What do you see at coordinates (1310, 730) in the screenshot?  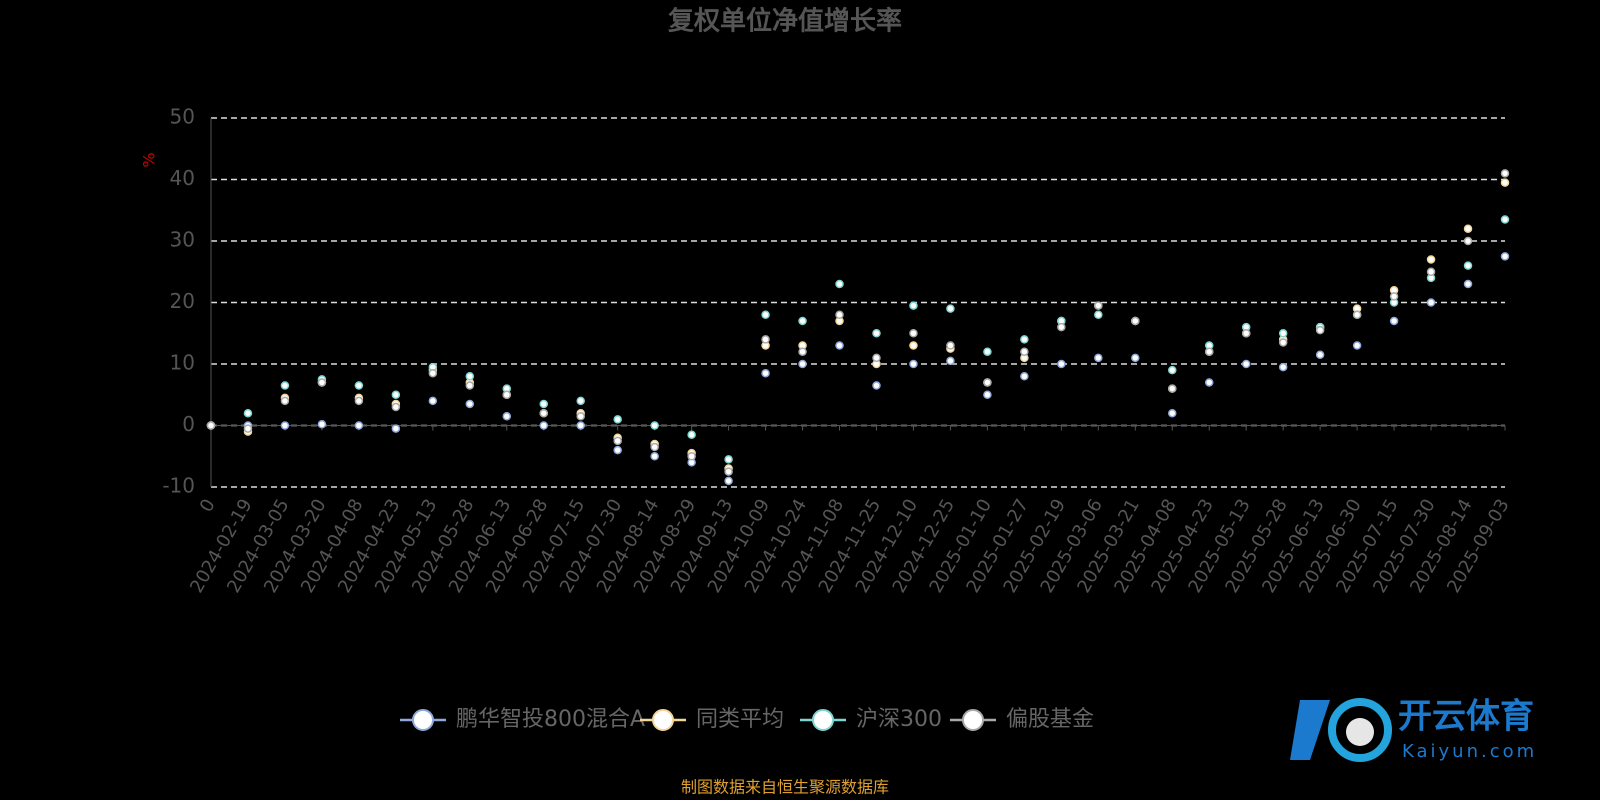 I see `logo-shape` at bounding box center [1310, 730].